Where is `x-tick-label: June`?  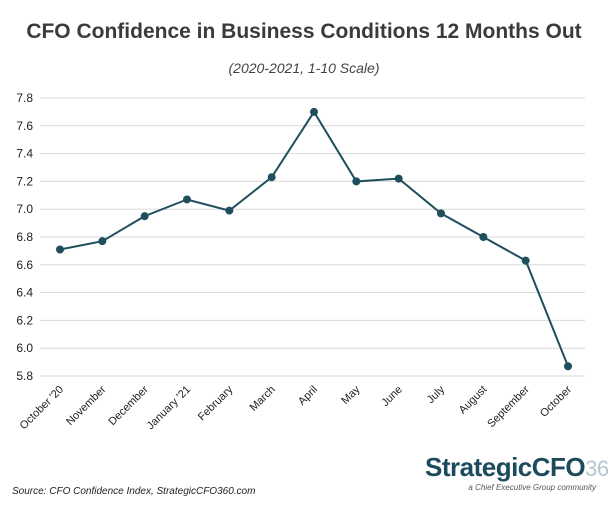
x-tick-label: June is located at coordinates (391, 396).